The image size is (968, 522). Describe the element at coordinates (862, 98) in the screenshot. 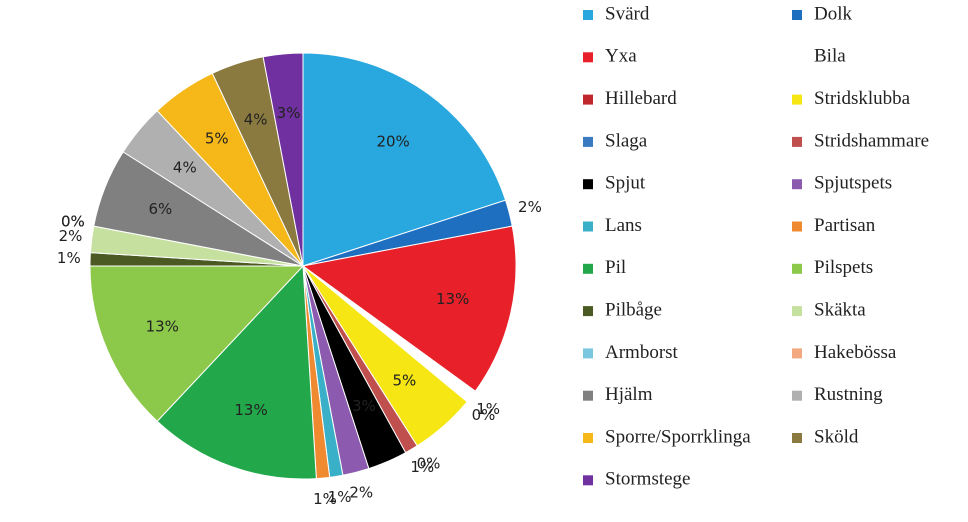

I see `legend-label: Stridsklubba` at that location.